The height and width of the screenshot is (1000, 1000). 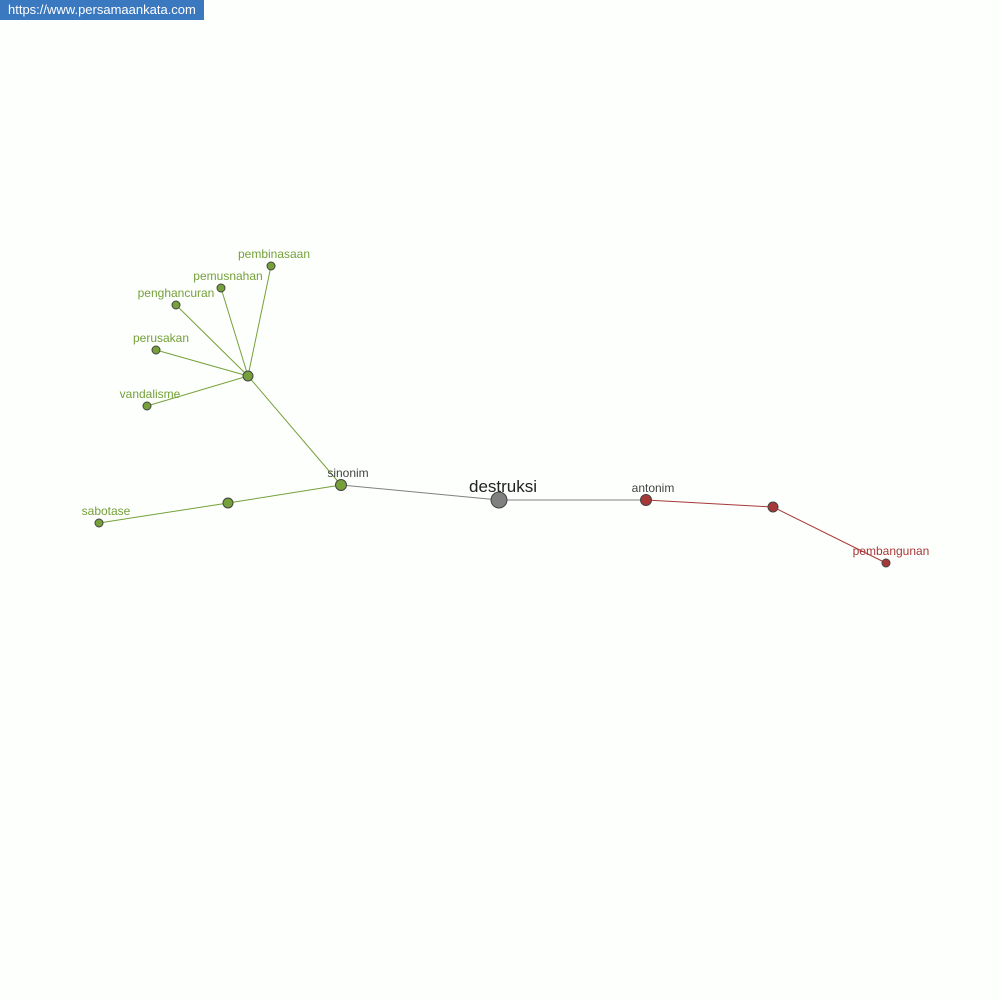 What do you see at coordinates (709, 503) in the screenshot?
I see `edge-antonim-hub3` at bounding box center [709, 503].